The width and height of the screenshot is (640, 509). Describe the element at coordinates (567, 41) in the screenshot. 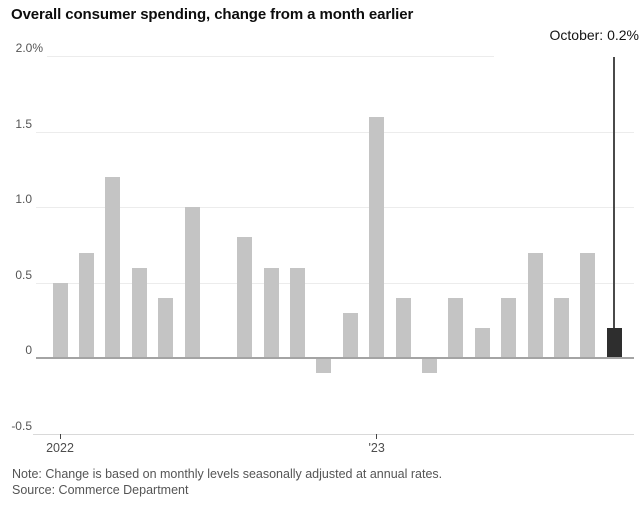

I see `annotation-label: October: 0.2%` at that location.